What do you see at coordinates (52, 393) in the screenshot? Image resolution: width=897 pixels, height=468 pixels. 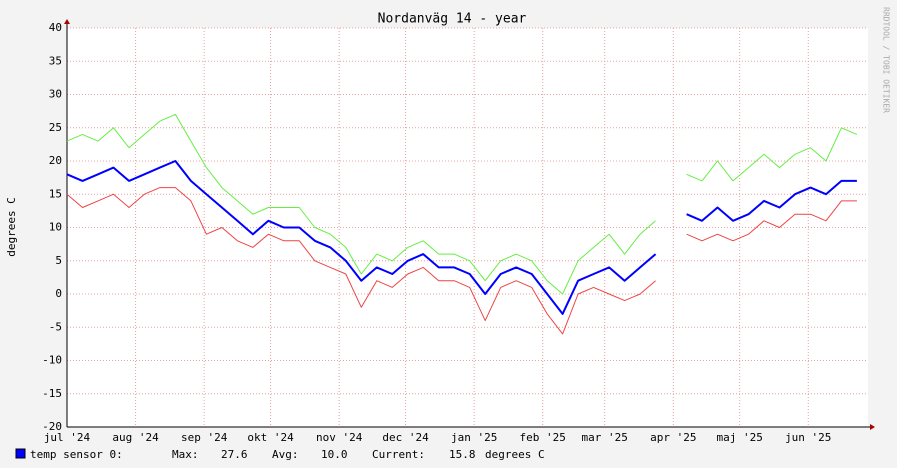 I see `y-tick-label: -15` at bounding box center [52, 393].